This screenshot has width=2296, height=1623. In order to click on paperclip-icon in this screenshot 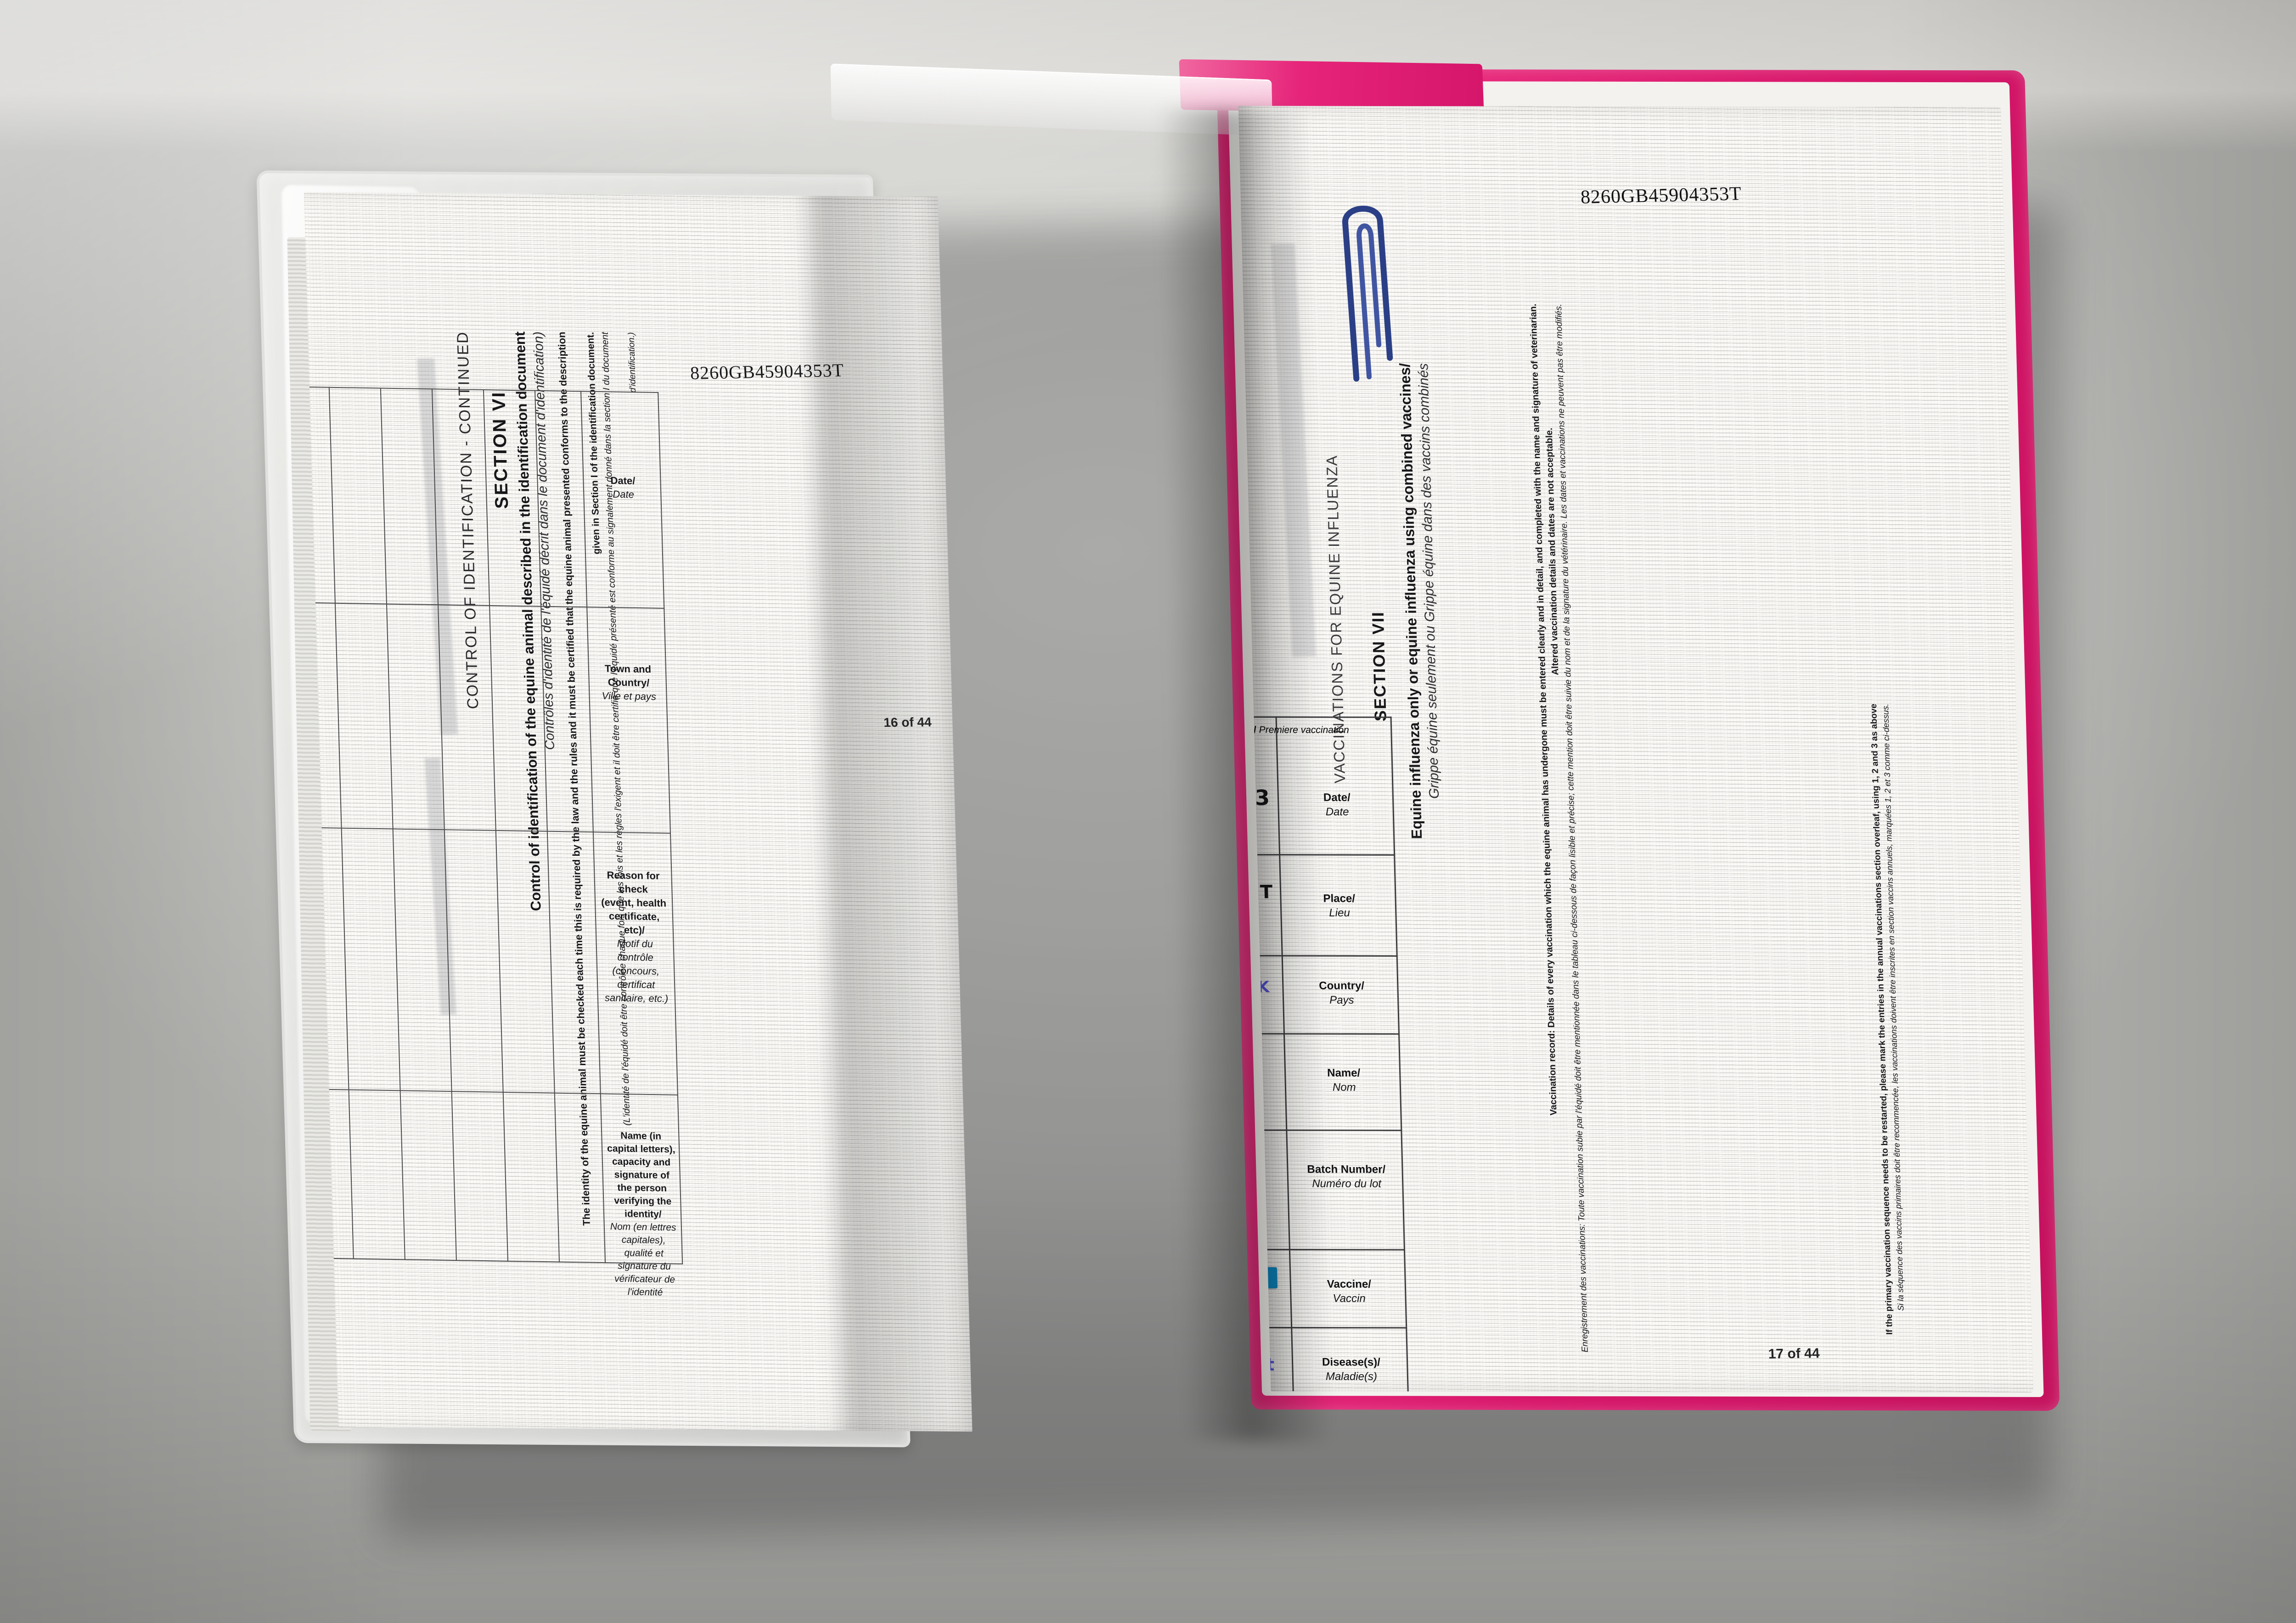, I will do `click(1367, 294)`.